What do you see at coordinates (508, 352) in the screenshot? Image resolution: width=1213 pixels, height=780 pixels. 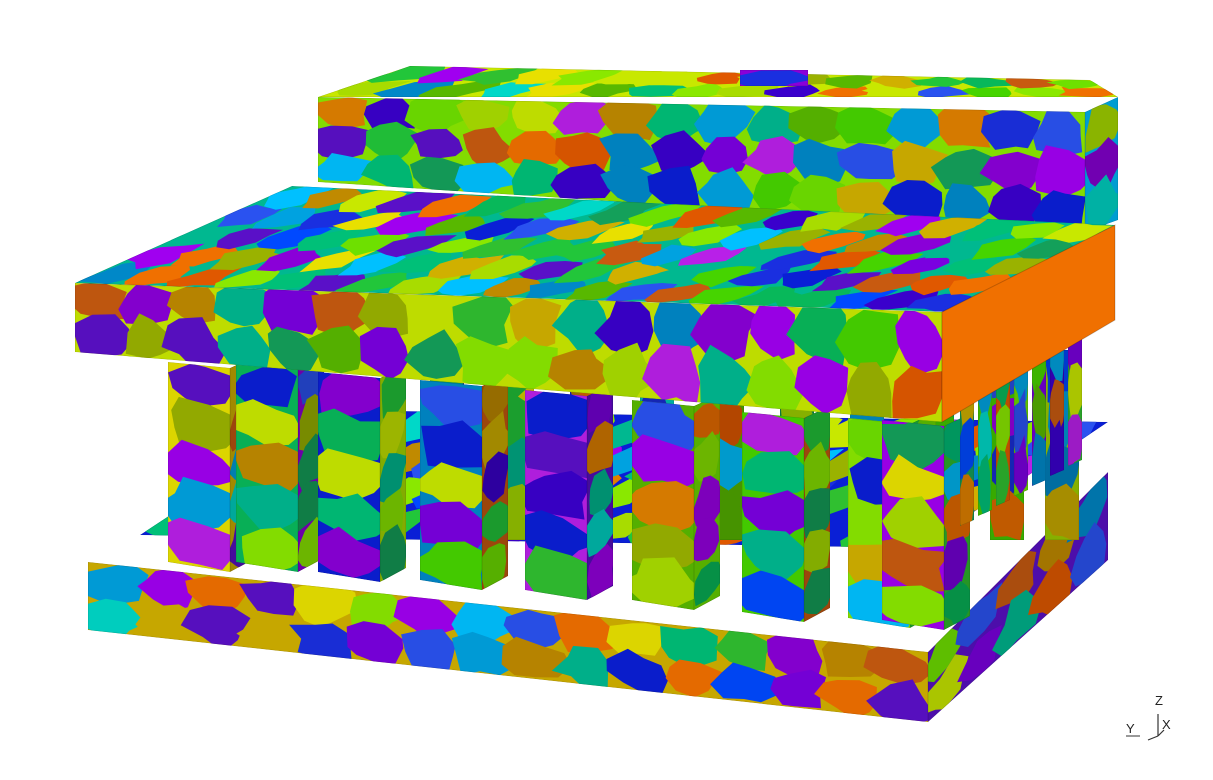 I see `middle-slab-front` at bounding box center [508, 352].